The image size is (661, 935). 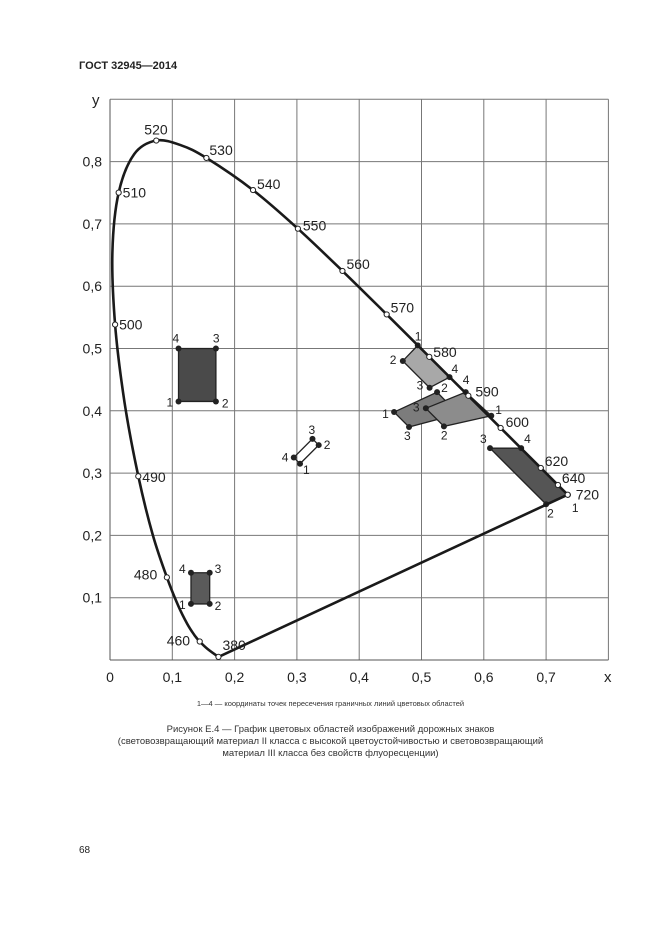 What do you see at coordinates (518, 422) in the screenshot?
I see `wavelength-label: 600` at bounding box center [518, 422].